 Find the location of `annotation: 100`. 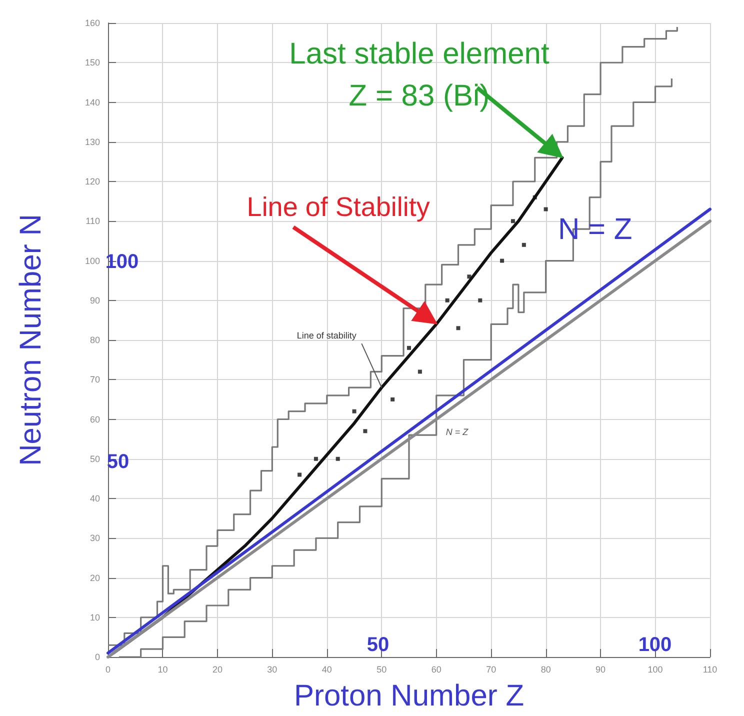

annotation: 100 is located at coordinates (655, 645).